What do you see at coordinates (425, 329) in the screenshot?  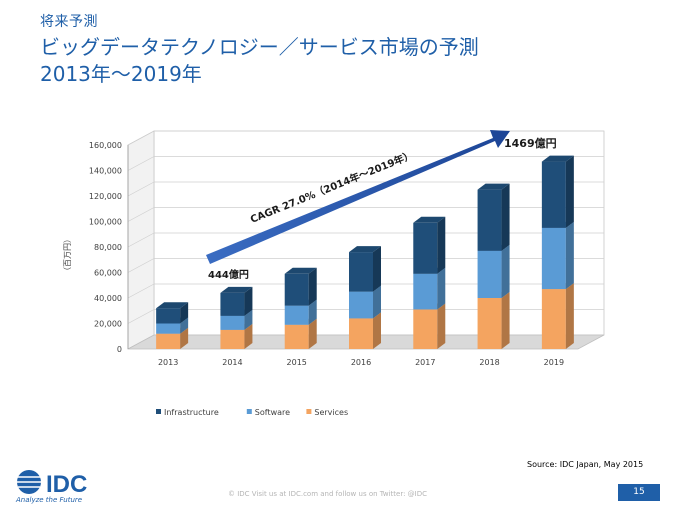 I see `bar-services-2017` at bounding box center [425, 329].